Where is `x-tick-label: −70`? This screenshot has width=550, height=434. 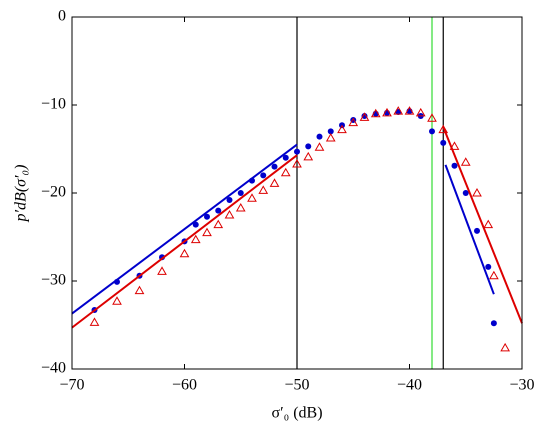 x-tick-label: −70 is located at coordinates (71, 385).